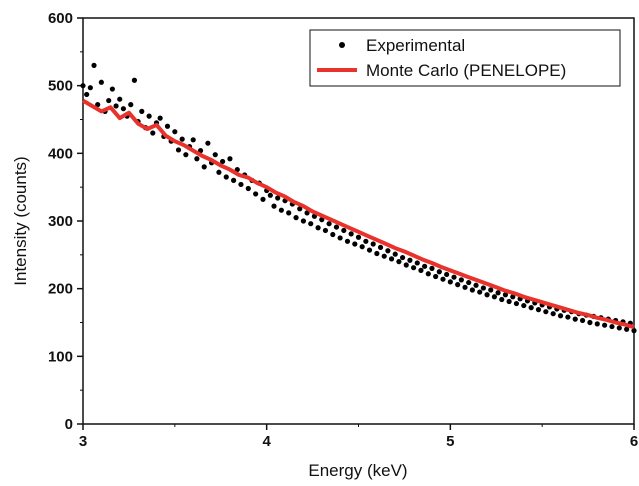 The width and height of the screenshot is (639, 486). Describe the element at coordinates (60, 356) in the screenshot. I see `y-tick-label: 100` at that location.